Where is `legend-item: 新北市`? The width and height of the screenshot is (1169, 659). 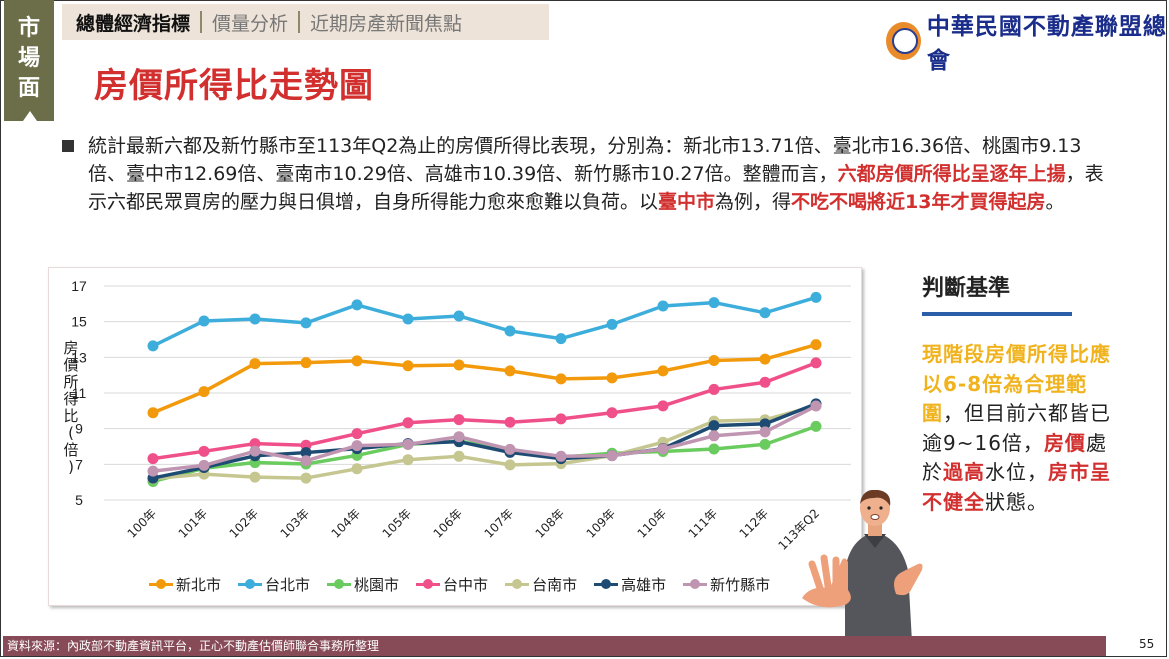
legend-item: 新北市 is located at coordinates (185, 584).